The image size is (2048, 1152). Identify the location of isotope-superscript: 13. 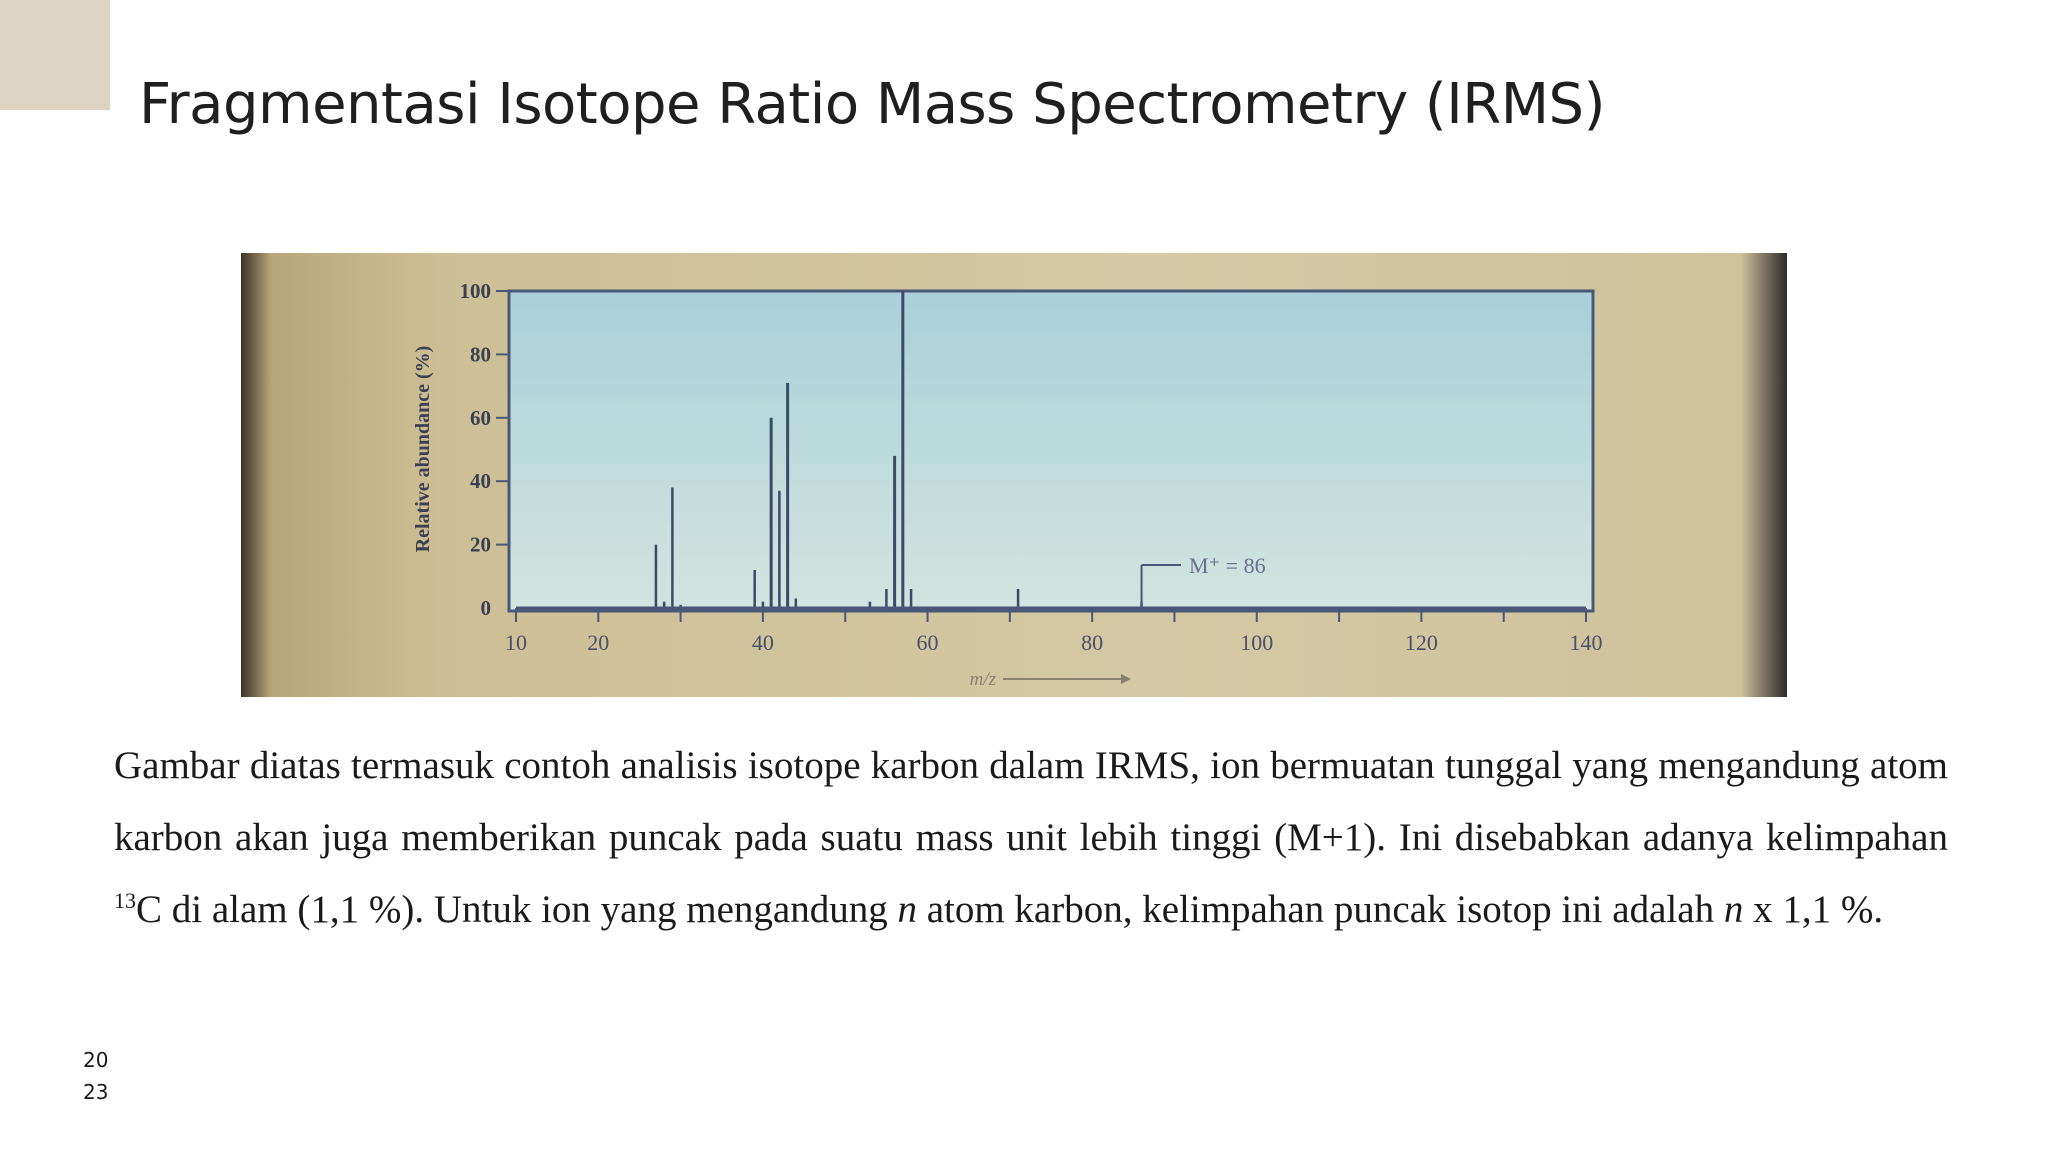
(125, 900).